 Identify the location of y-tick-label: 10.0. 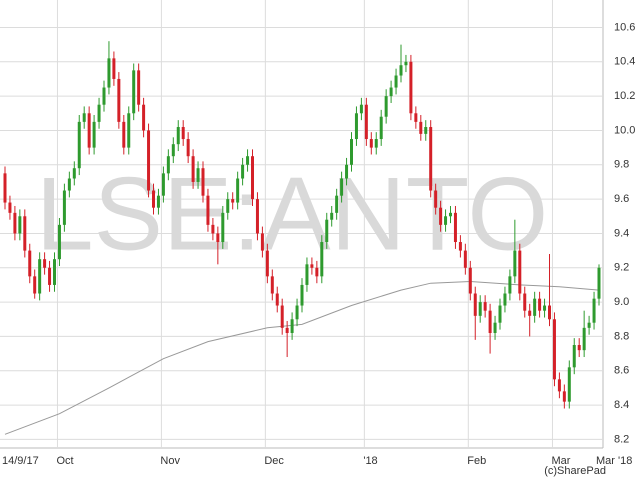
(624, 130).